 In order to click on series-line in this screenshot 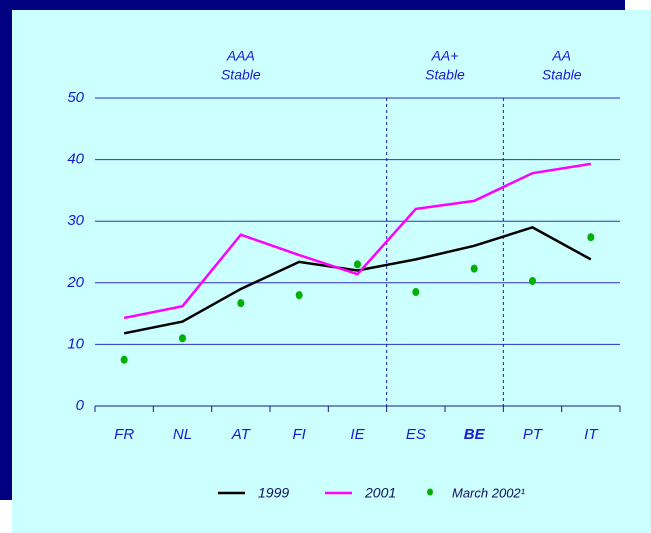, I will do `click(357, 280)`.